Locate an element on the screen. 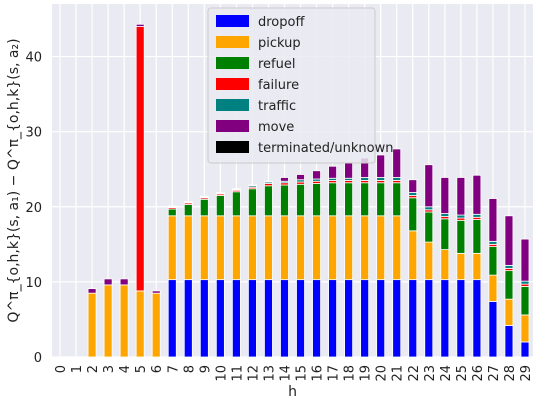 This screenshot has width=538, height=401. legend-label: terminated/unknown is located at coordinates (326, 148).